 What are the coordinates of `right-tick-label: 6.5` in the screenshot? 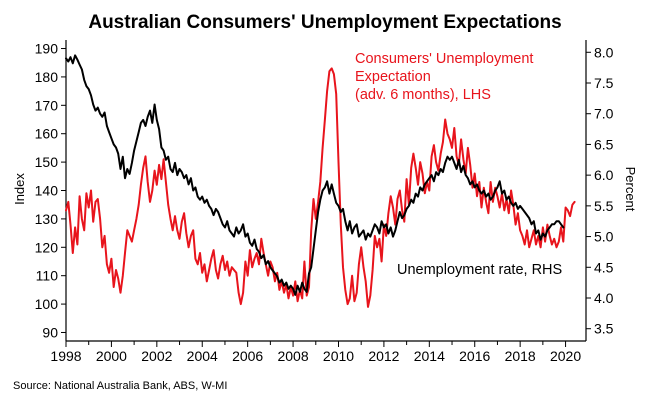 It's located at (604, 144).